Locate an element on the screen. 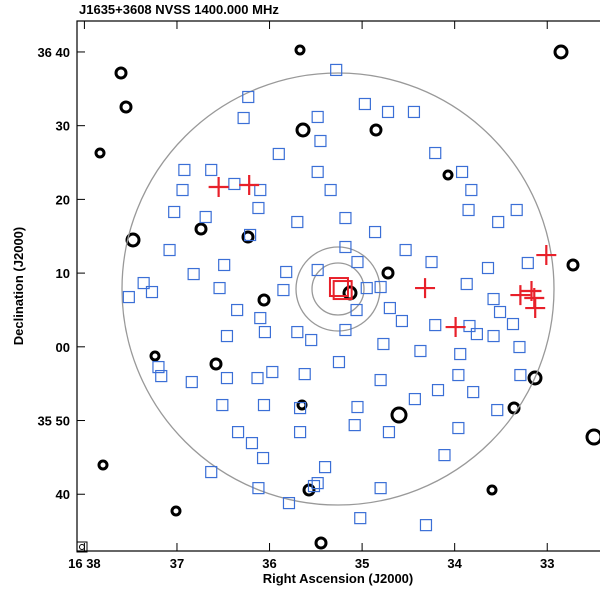  chart-title: J1635+3608 NVSS 1400.000 MHz is located at coordinates (179, 9).